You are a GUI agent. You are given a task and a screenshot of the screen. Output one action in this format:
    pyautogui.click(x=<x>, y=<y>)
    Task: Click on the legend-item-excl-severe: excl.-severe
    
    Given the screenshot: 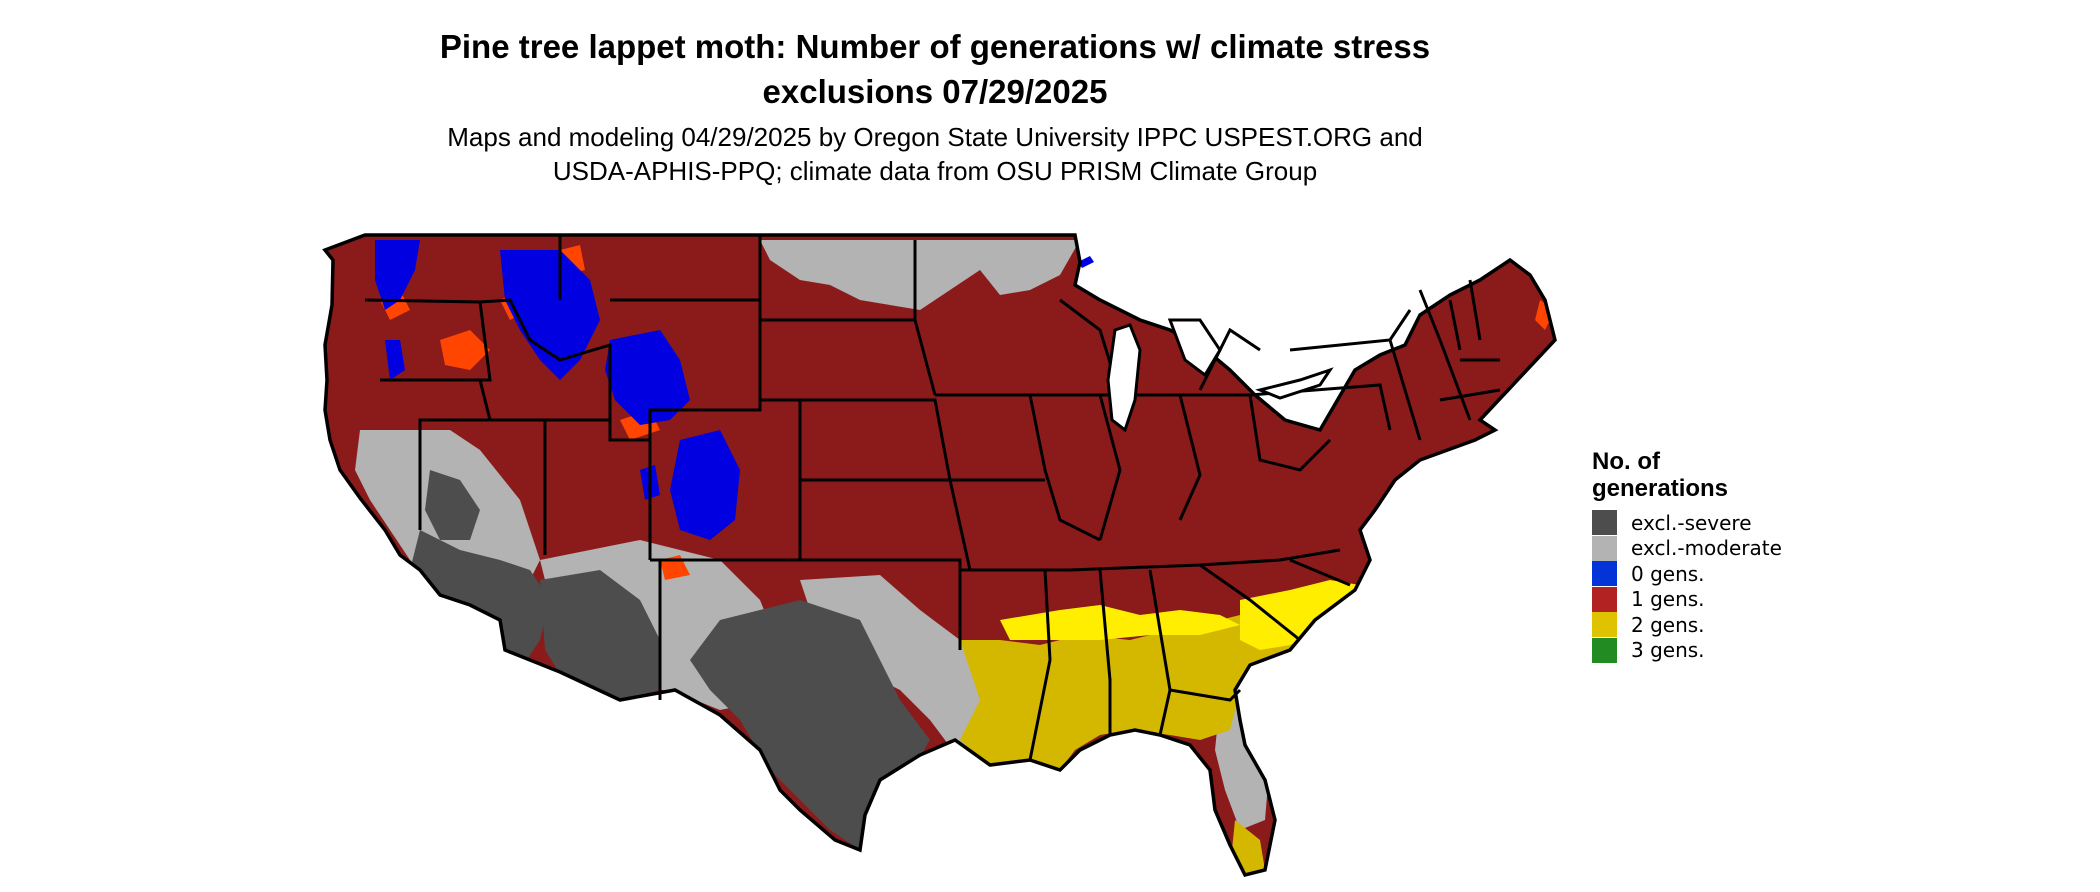 What is the action you would take?
    pyautogui.click(x=1687, y=523)
    